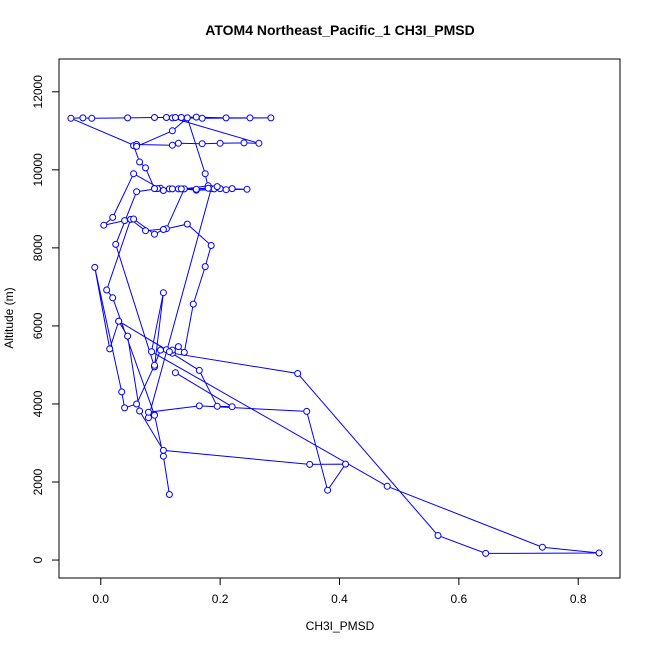  What do you see at coordinates (38, 481) in the screenshot?
I see `y-tick-label: 2000` at bounding box center [38, 481].